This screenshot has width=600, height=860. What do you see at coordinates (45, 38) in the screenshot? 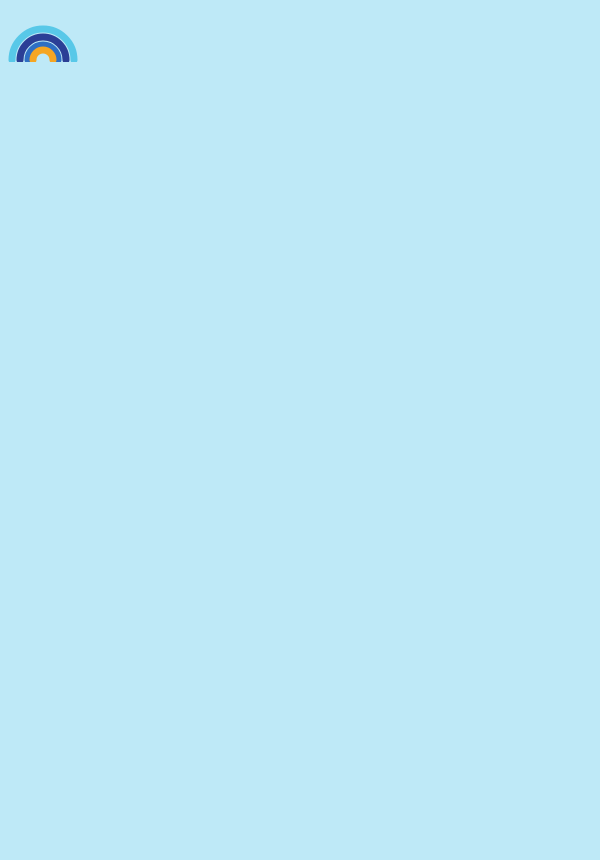
I see `rainbow-arc-logo` at bounding box center [45, 38].